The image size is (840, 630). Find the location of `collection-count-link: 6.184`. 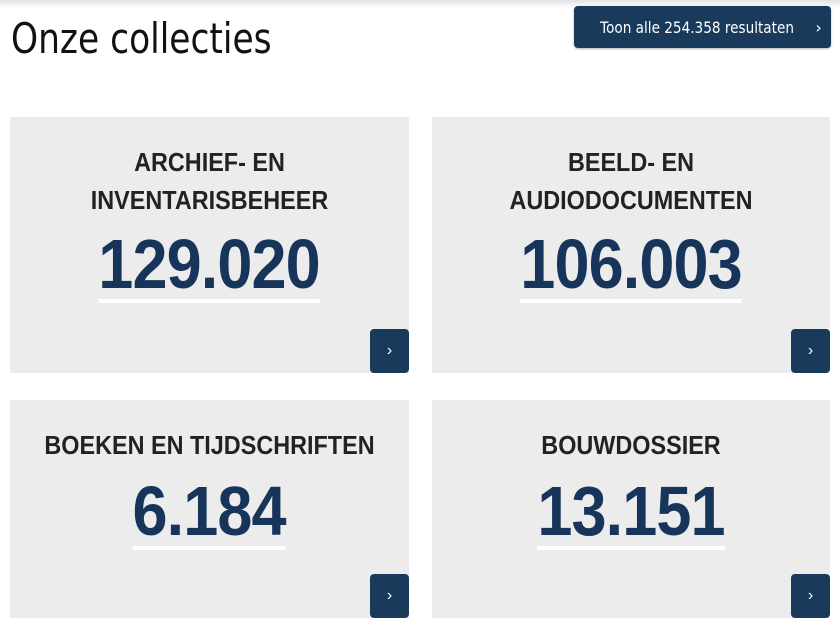

collection-count-link: 6.184 is located at coordinates (209, 511).